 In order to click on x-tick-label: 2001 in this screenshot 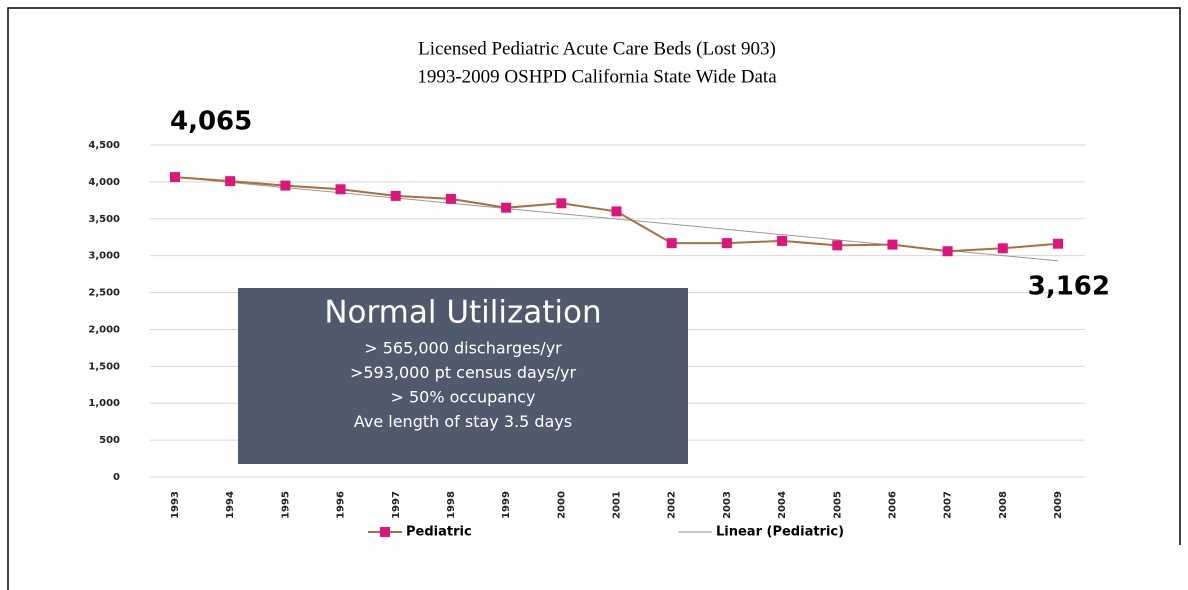, I will do `click(617, 505)`.